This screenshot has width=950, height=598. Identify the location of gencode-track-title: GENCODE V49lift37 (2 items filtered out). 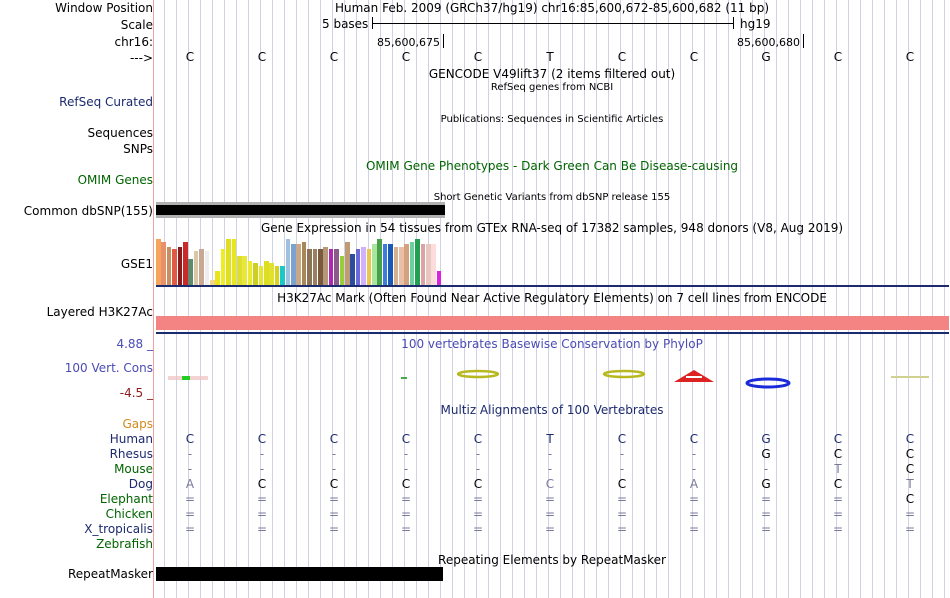
(552, 74).